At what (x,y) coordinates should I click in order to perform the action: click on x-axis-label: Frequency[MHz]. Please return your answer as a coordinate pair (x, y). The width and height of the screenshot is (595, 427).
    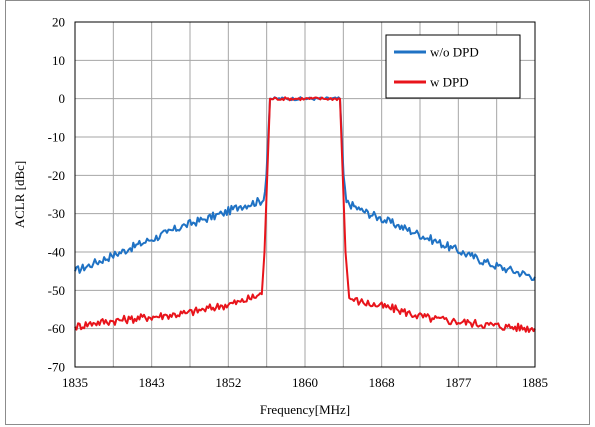
    Looking at the image, I should click on (305, 409).